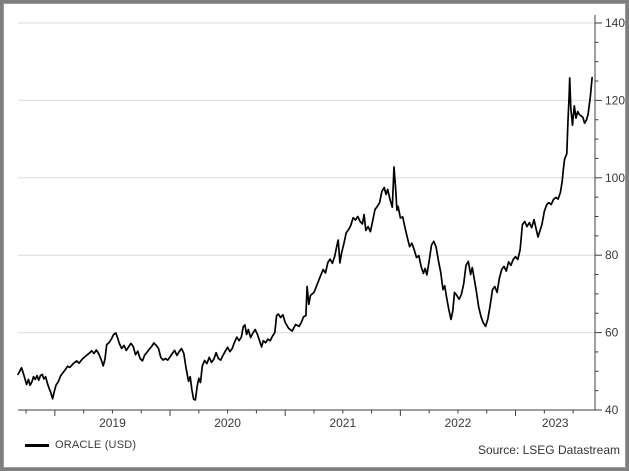 This screenshot has width=629, height=471. I want to click on source-text: Source: LSEG Datastream, so click(548, 450).